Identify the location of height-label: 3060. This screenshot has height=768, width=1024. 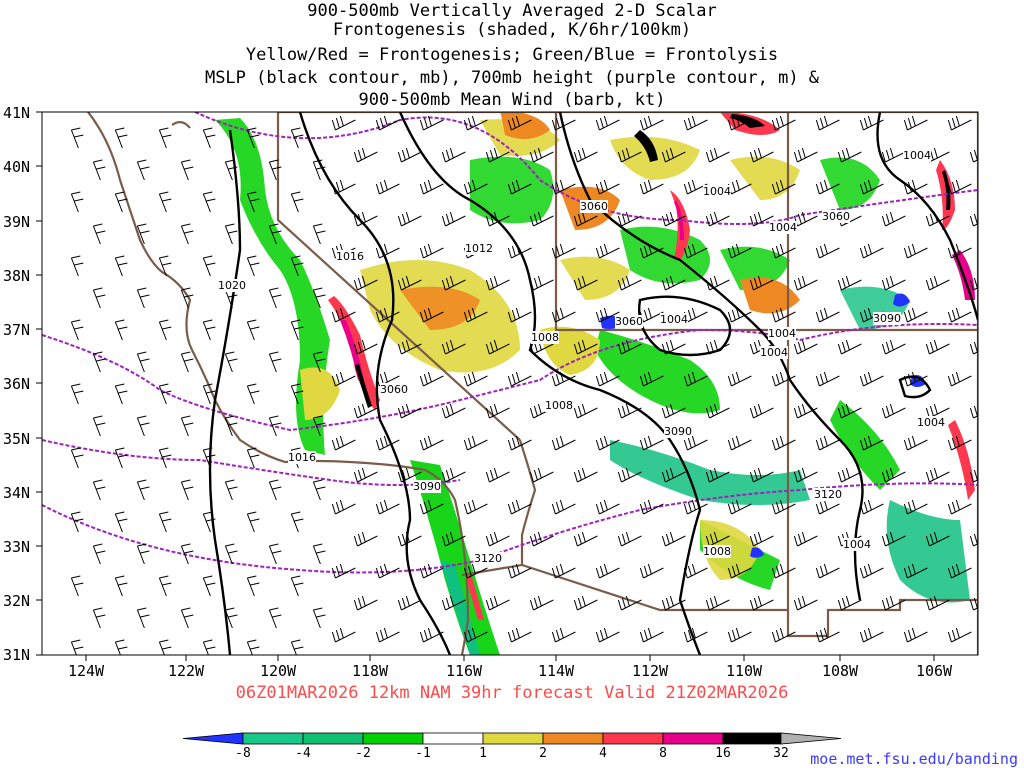
(836, 216).